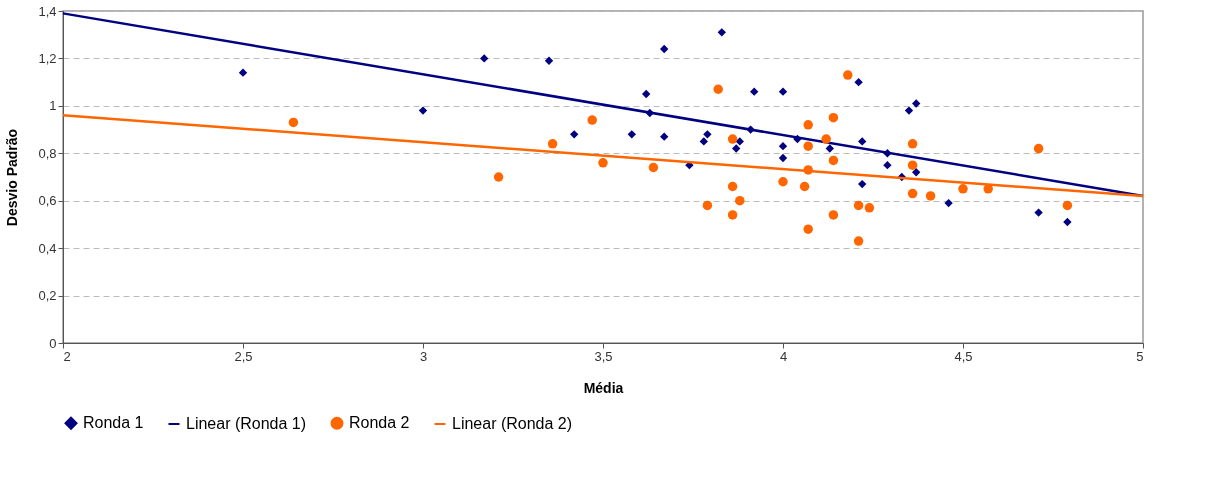 The image size is (1224, 501). Describe the element at coordinates (47, 153) in the screenshot. I see `y-tick-label: 0,8` at that location.